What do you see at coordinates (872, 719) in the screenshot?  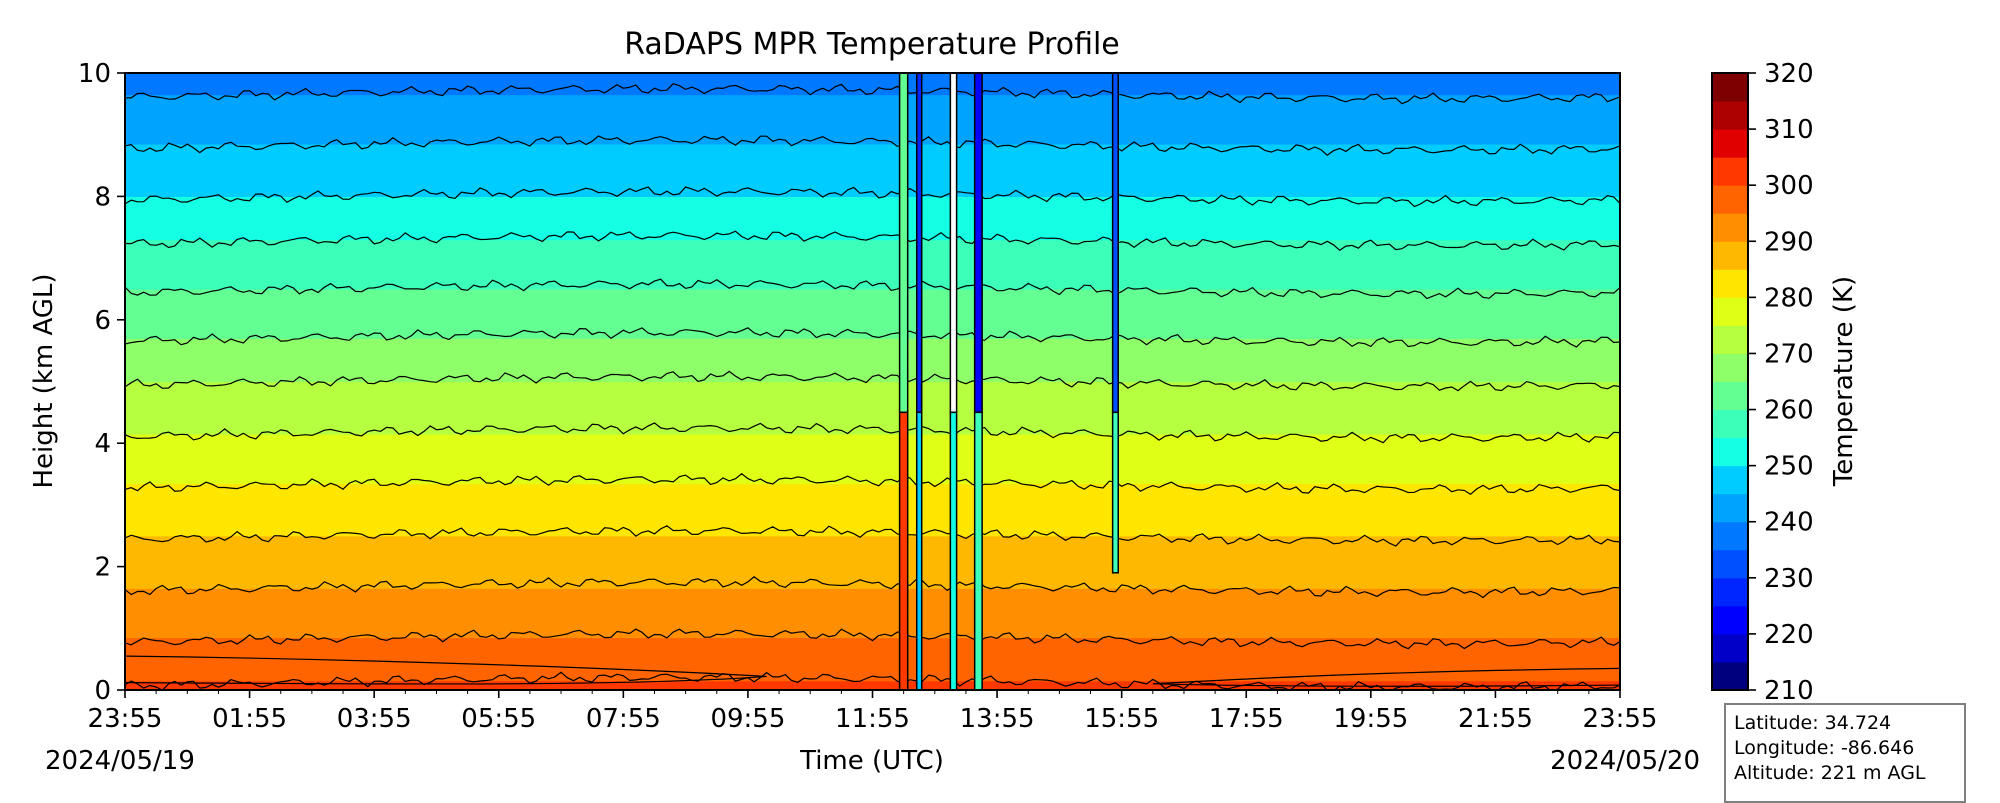 I see `x-tick-label: 11:55` at bounding box center [872, 719].